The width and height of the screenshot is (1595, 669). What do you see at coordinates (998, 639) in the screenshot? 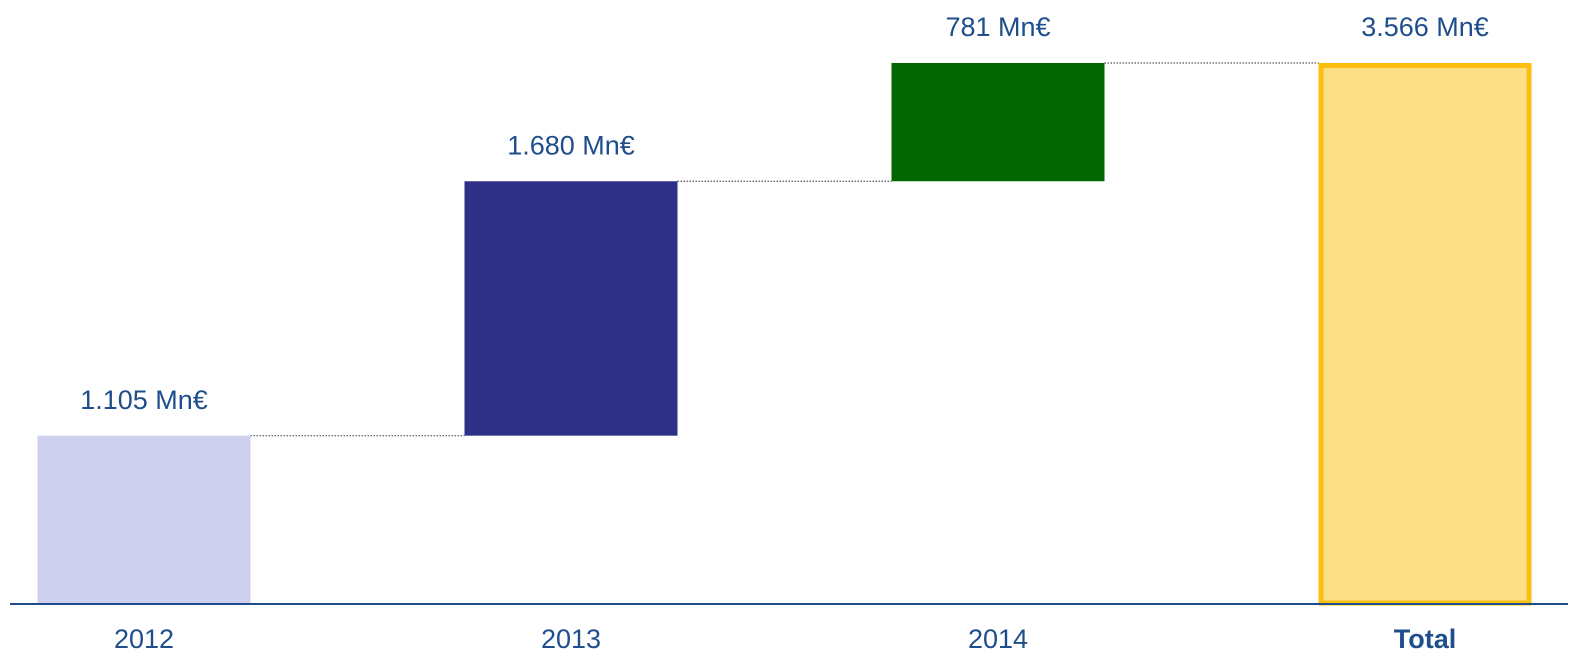
I see `x-tick-label: 2014` at bounding box center [998, 639].